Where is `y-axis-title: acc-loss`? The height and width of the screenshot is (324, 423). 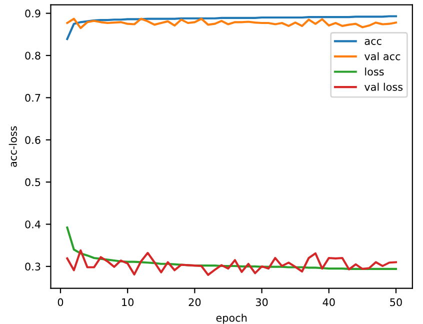
y-axis-title: acc-loss is located at coordinates (12, 146).